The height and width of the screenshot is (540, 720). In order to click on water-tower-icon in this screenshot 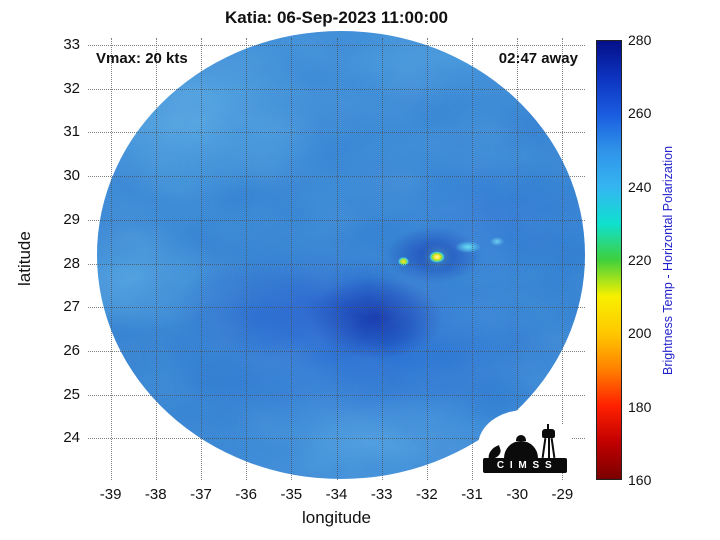, I will do `click(548, 433)`.